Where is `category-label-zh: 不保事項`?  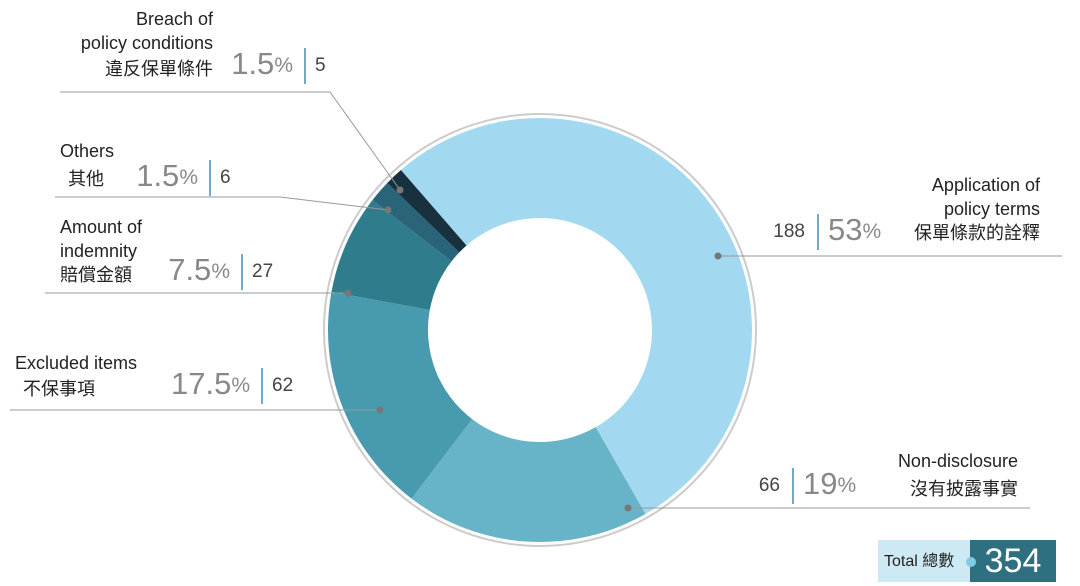 category-label-zh: 不保事項 is located at coordinates (59, 389).